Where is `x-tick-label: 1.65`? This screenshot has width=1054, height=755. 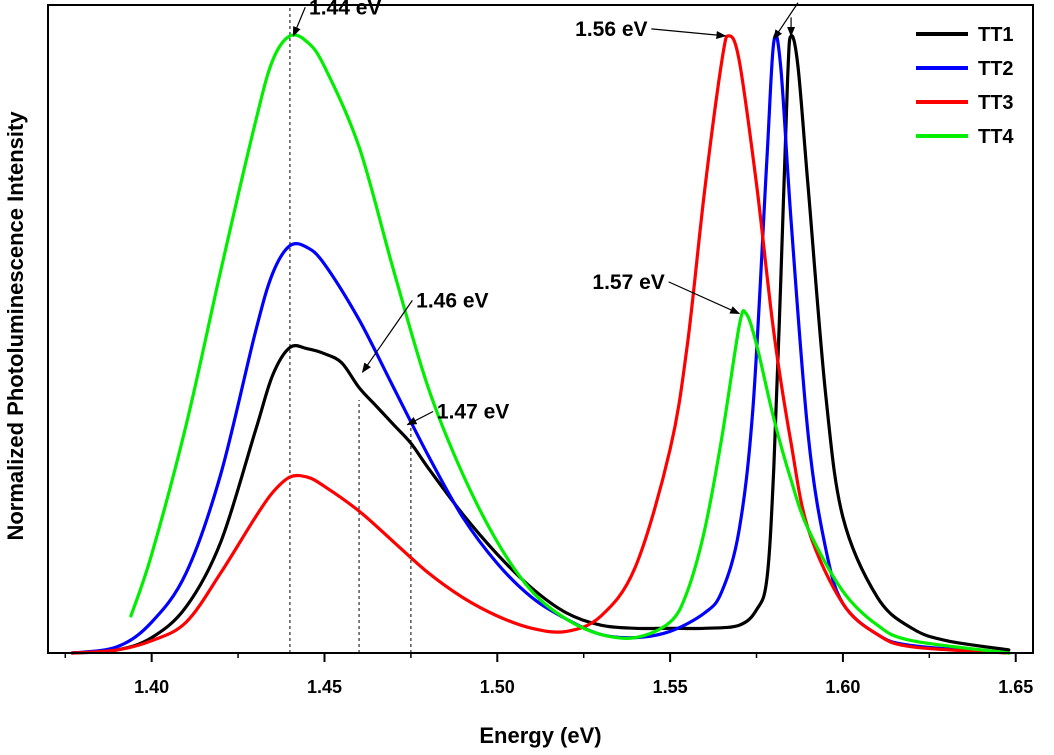 x-tick-label: 1.65 is located at coordinates (1015, 687).